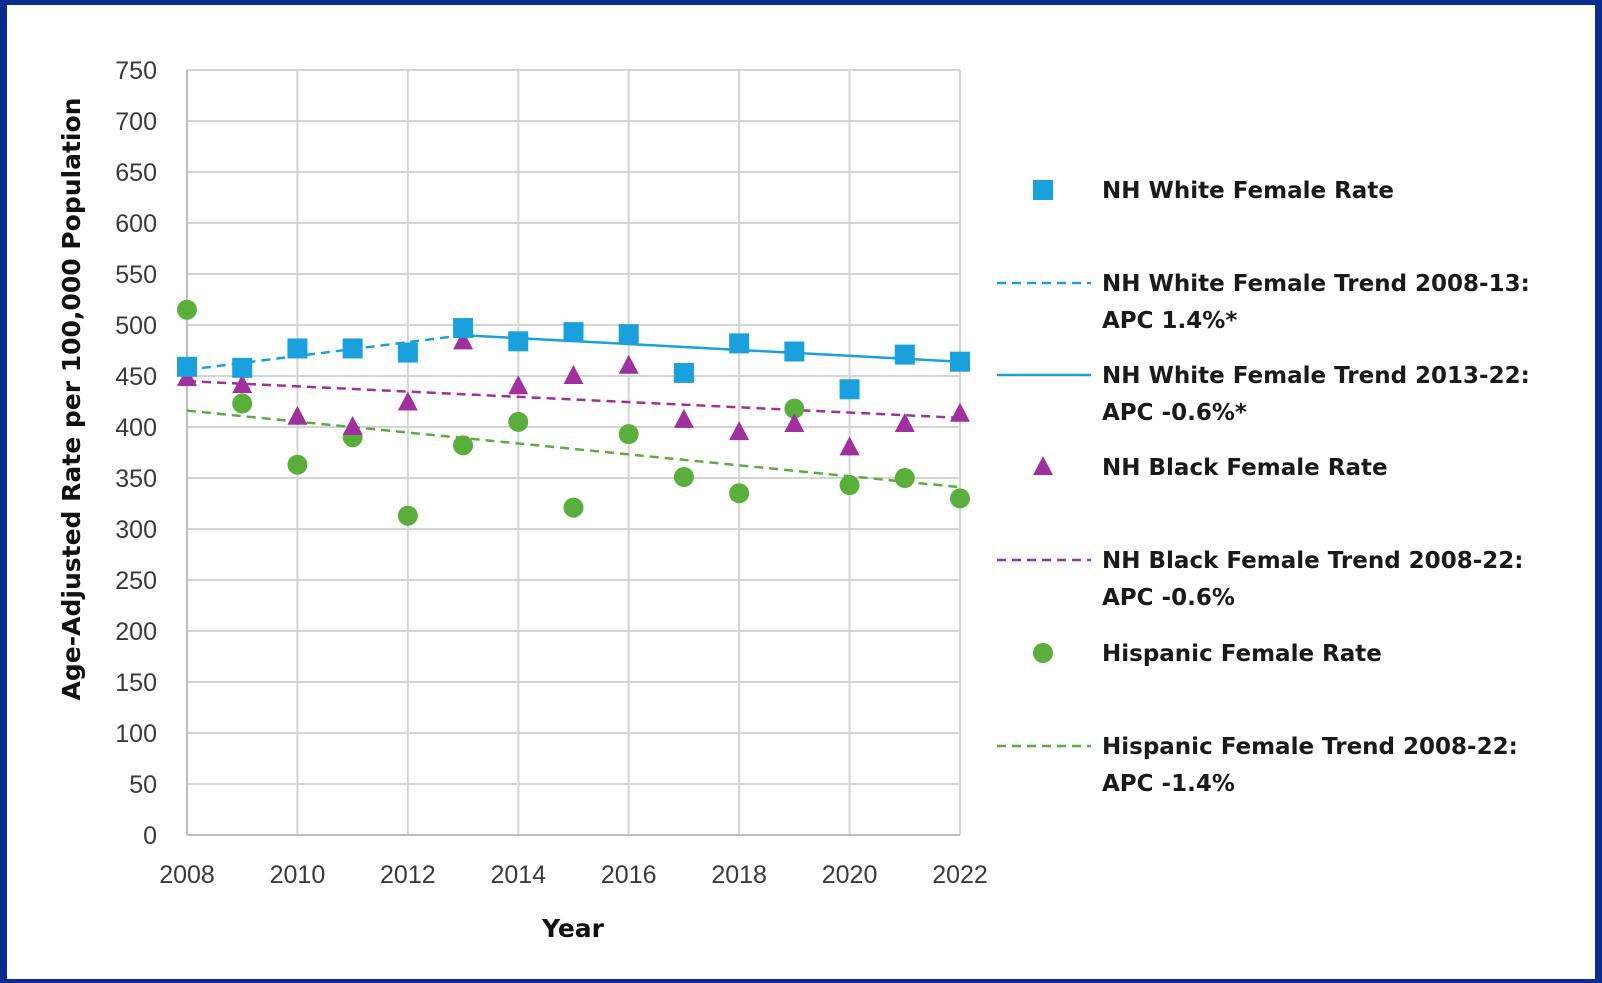 Image resolution: width=1602 pixels, height=983 pixels. Describe the element at coordinates (1043, 465) in the screenshot. I see `legend-swatch-triangle` at that location.